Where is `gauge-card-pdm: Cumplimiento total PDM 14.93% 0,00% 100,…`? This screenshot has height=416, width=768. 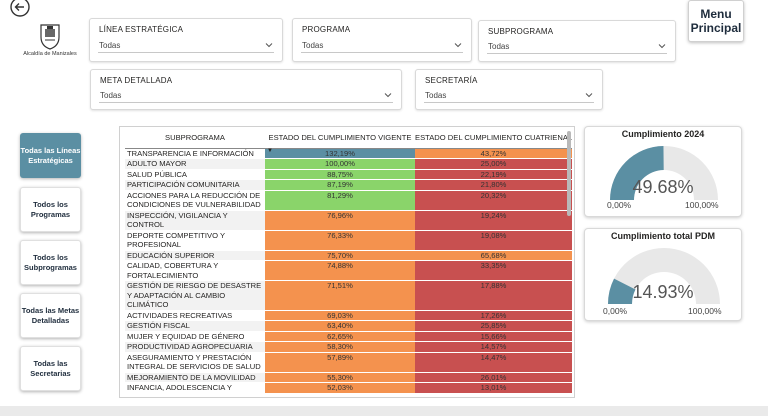
gauge-card-pdm: Cumplimiento total PDM 14.93% 0,00% 100,… is located at coordinates (663, 274).